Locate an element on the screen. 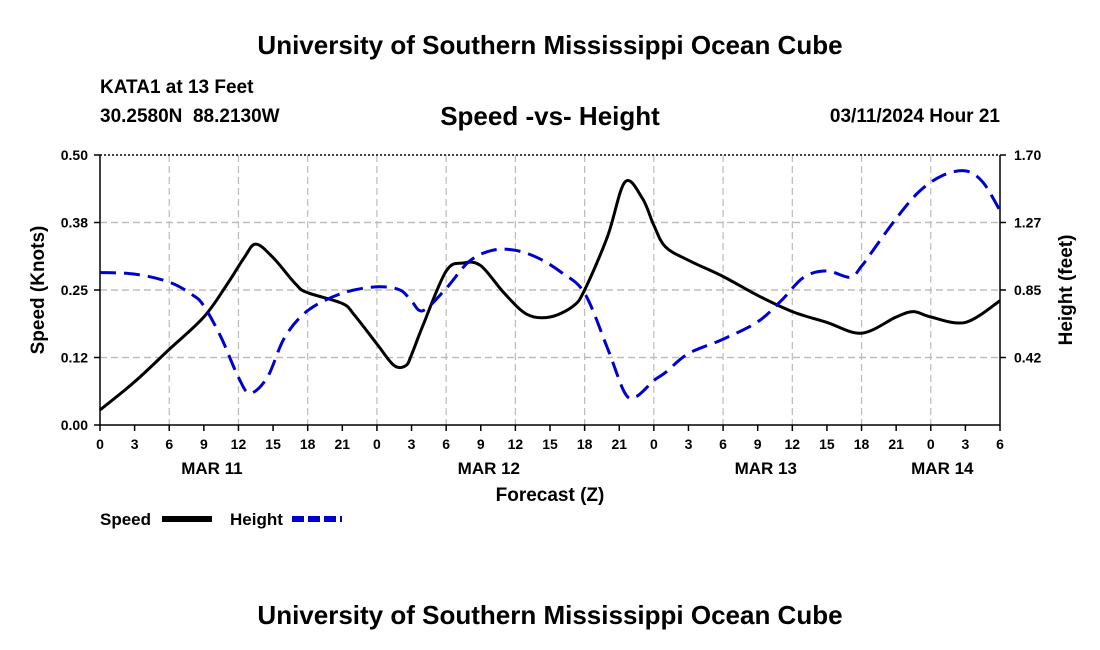  x-date-label: MAR 13 is located at coordinates (766, 468).